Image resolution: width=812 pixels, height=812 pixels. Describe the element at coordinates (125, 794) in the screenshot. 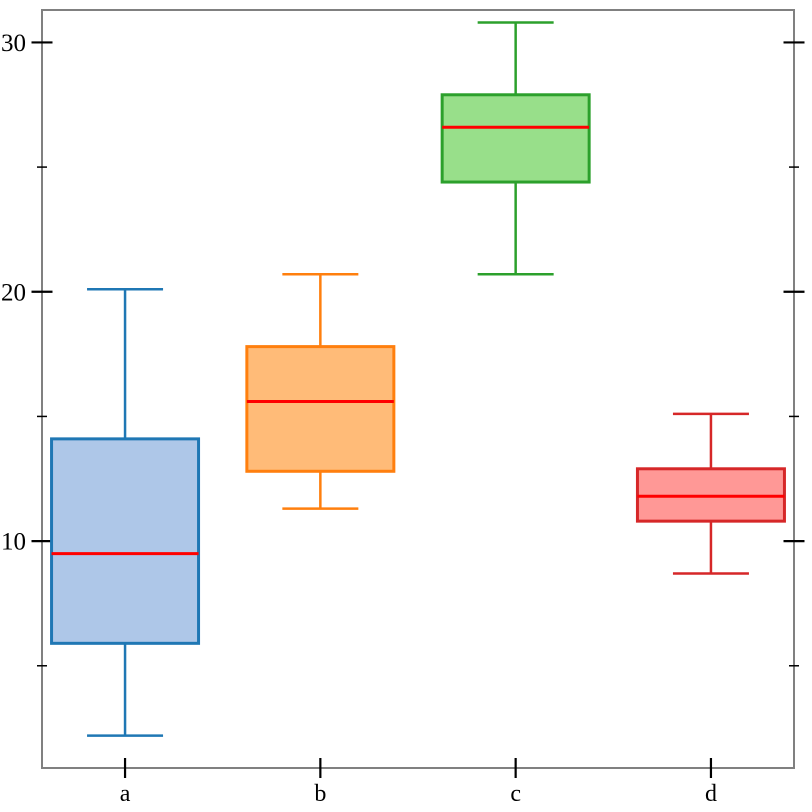

I see `xtick-label-a: a` at that location.